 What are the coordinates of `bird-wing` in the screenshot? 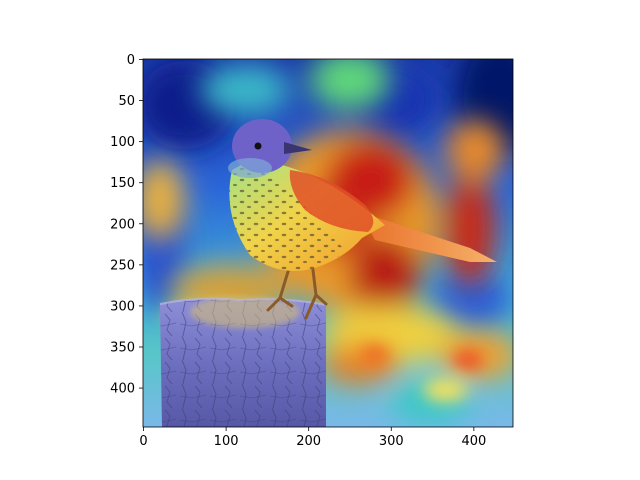 It's located at (331, 201).